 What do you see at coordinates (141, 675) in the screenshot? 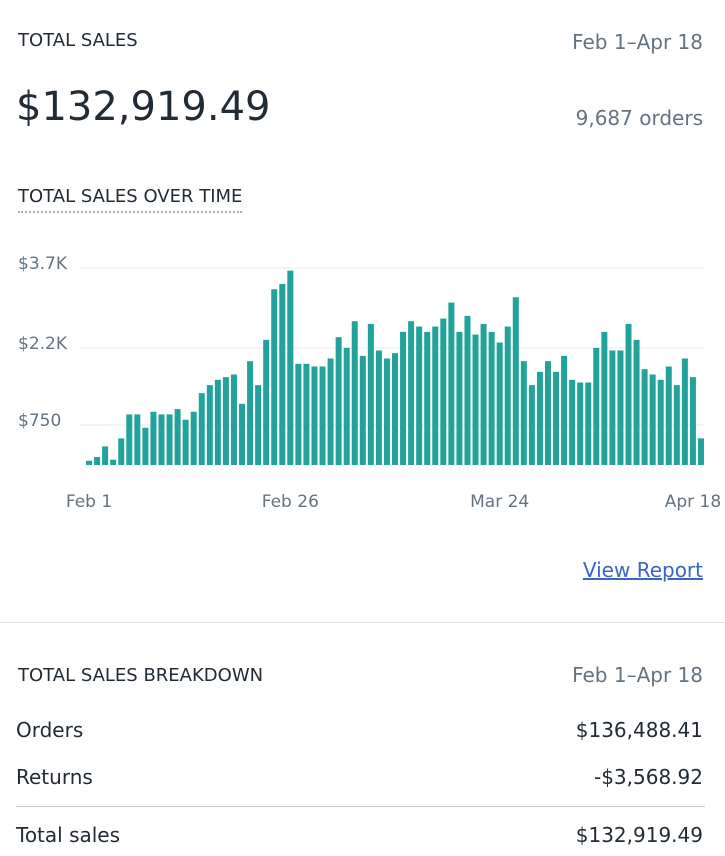
I see `breakdown-title: TOTAL SALES BREAKDOWN` at bounding box center [141, 675].